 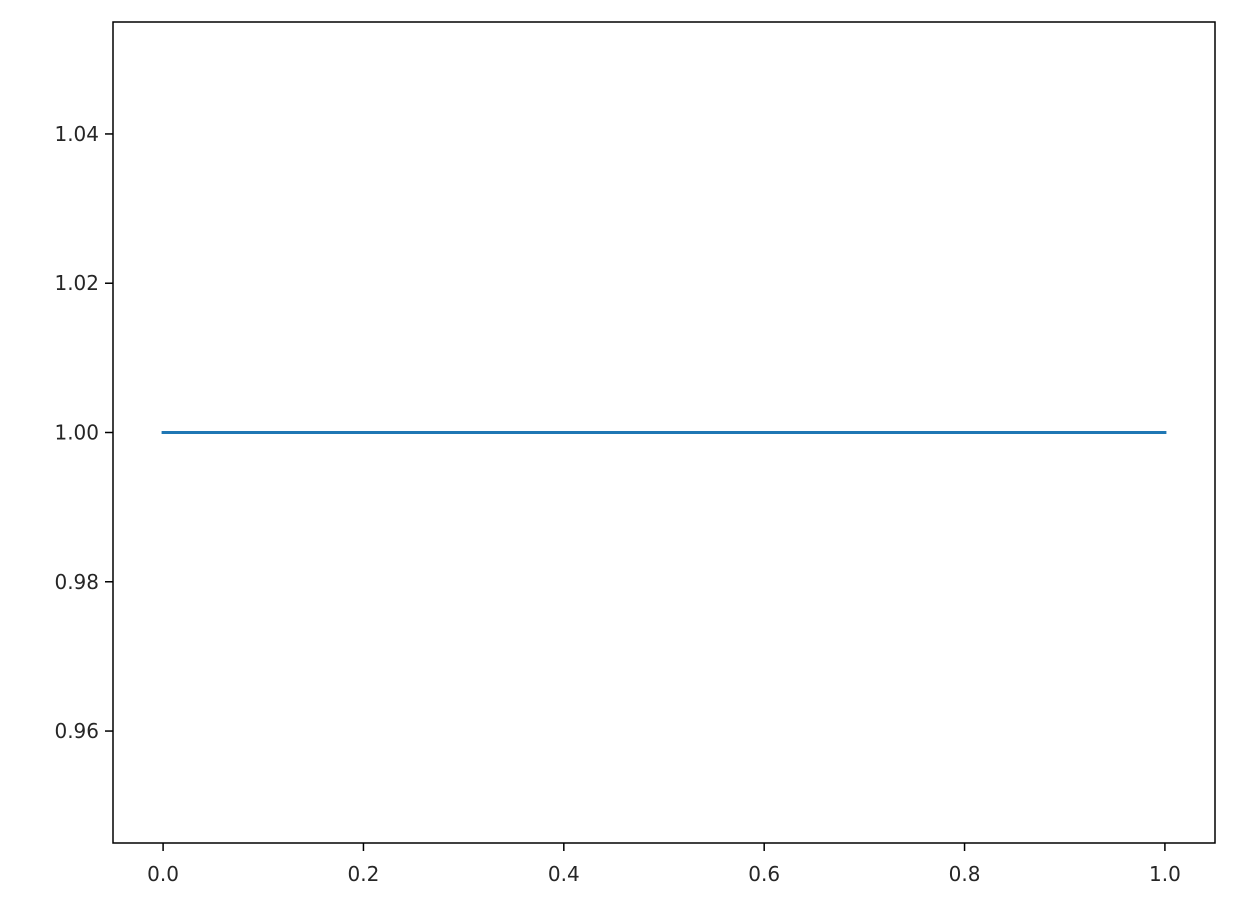 What do you see at coordinates (163, 874) in the screenshot?
I see `x-tick-label: 0.0` at bounding box center [163, 874].